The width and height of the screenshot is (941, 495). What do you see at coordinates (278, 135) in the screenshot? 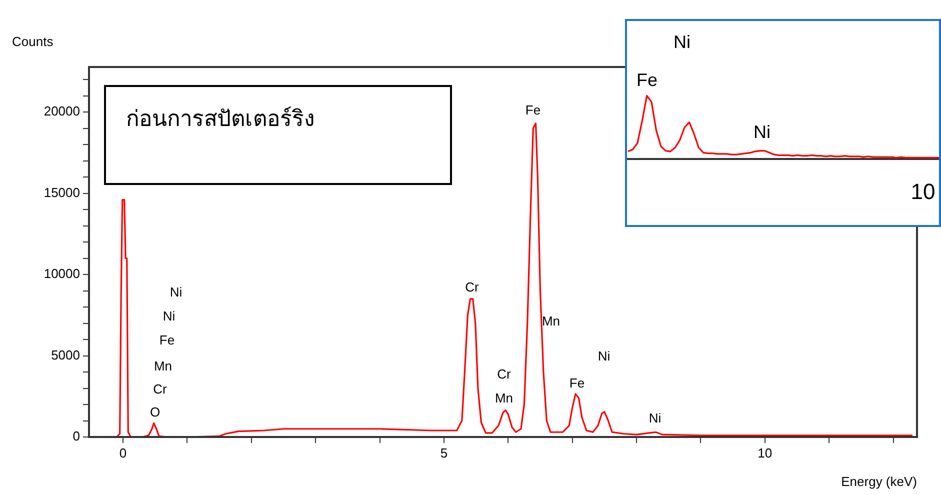
I see `annotation: ก่อนการสปัตเตอร์ริง` at bounding box center [278, 135].